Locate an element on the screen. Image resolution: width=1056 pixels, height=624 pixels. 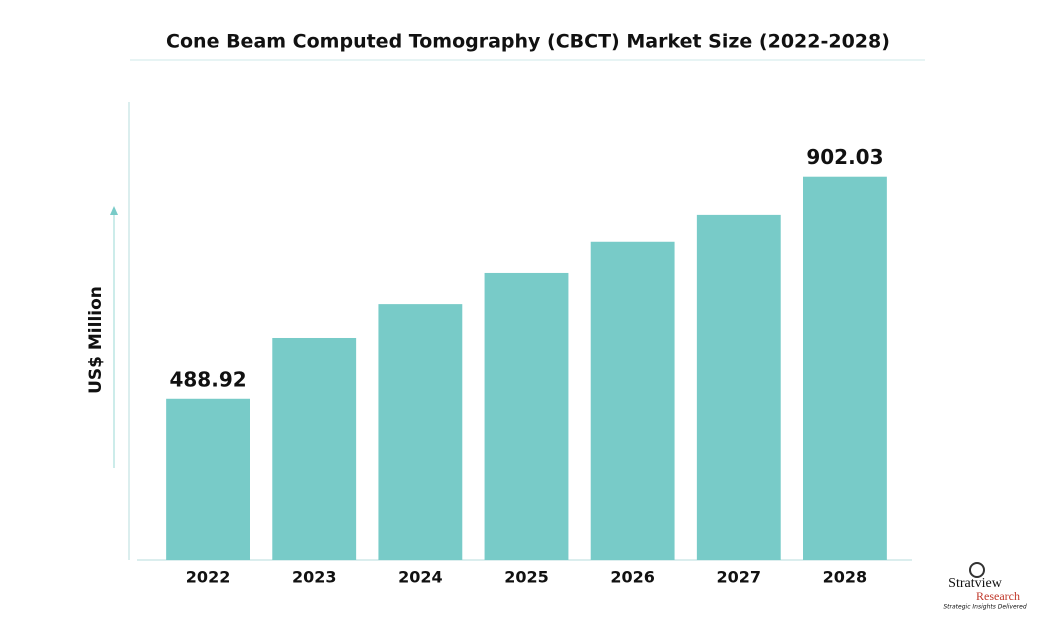
value-label: 902.03 is located at coordinates (844, 157).